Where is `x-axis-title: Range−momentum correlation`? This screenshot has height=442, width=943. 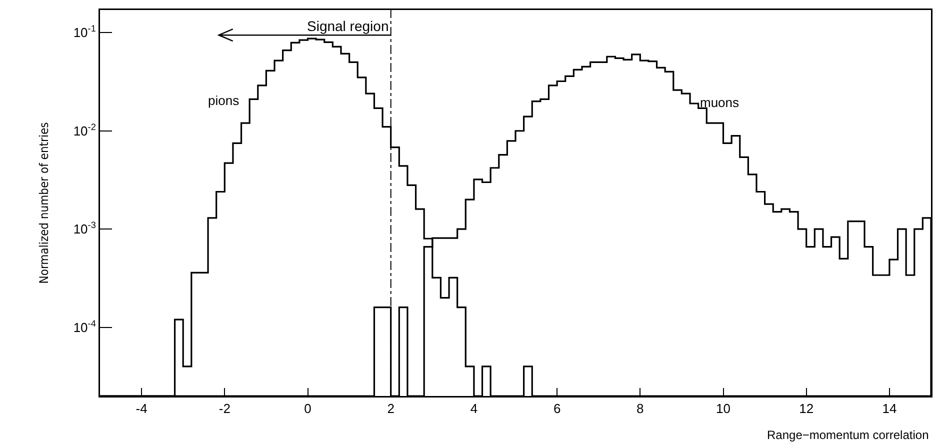 x-axis-title: Range−momentum correlation is located at coordinates (848, 435).